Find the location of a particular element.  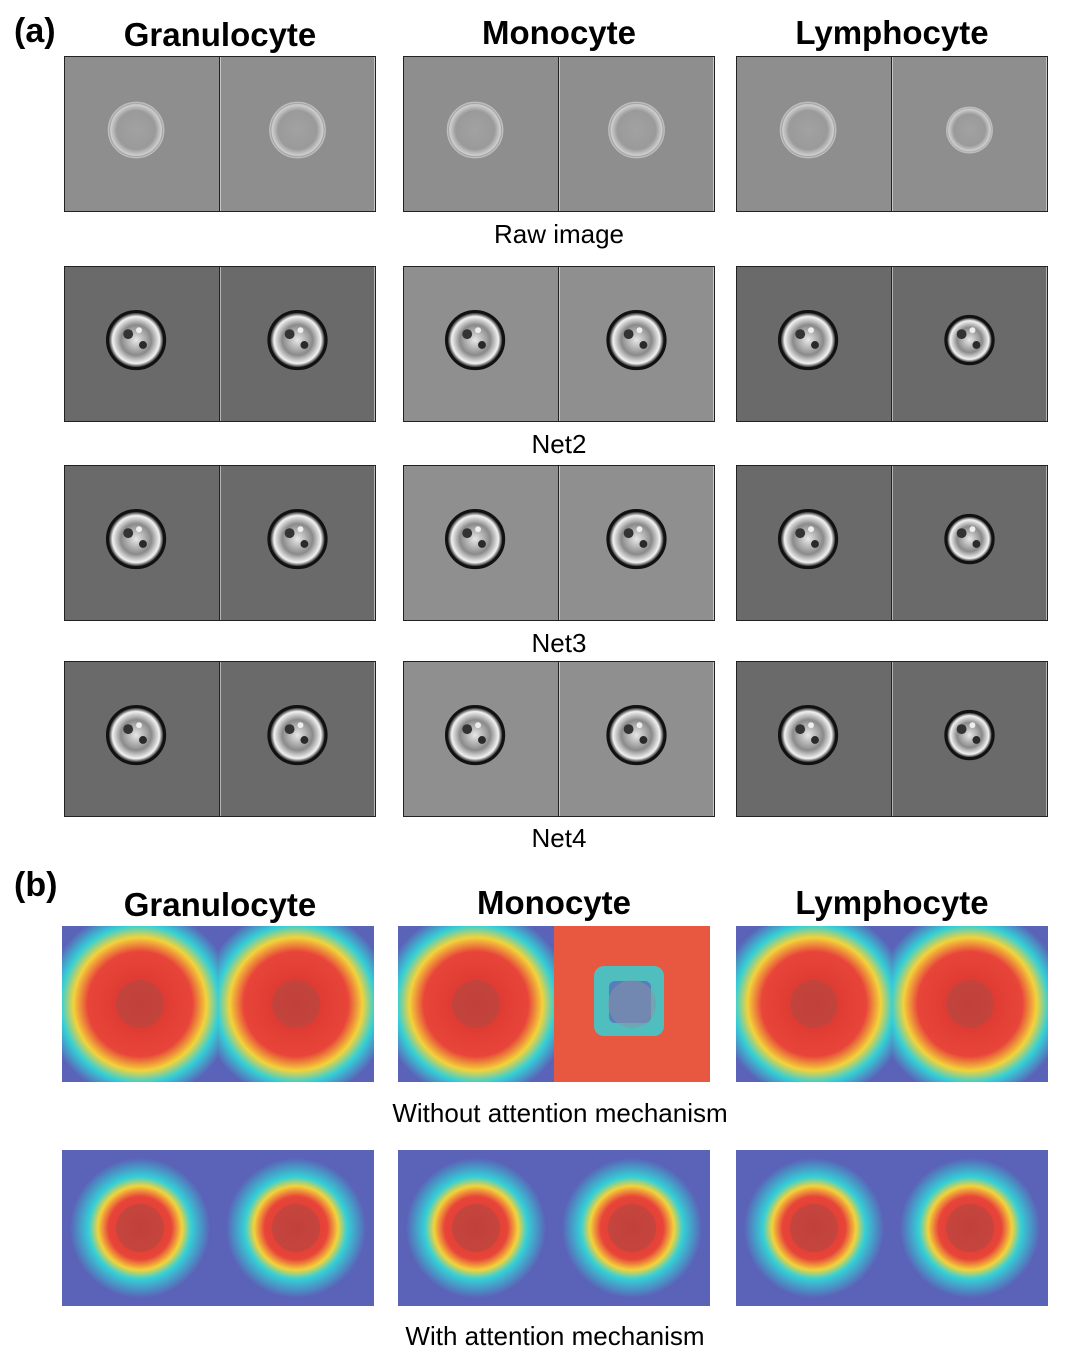

micrograph-pair-granulocyte-row1 is located at coordinates (220, 134).